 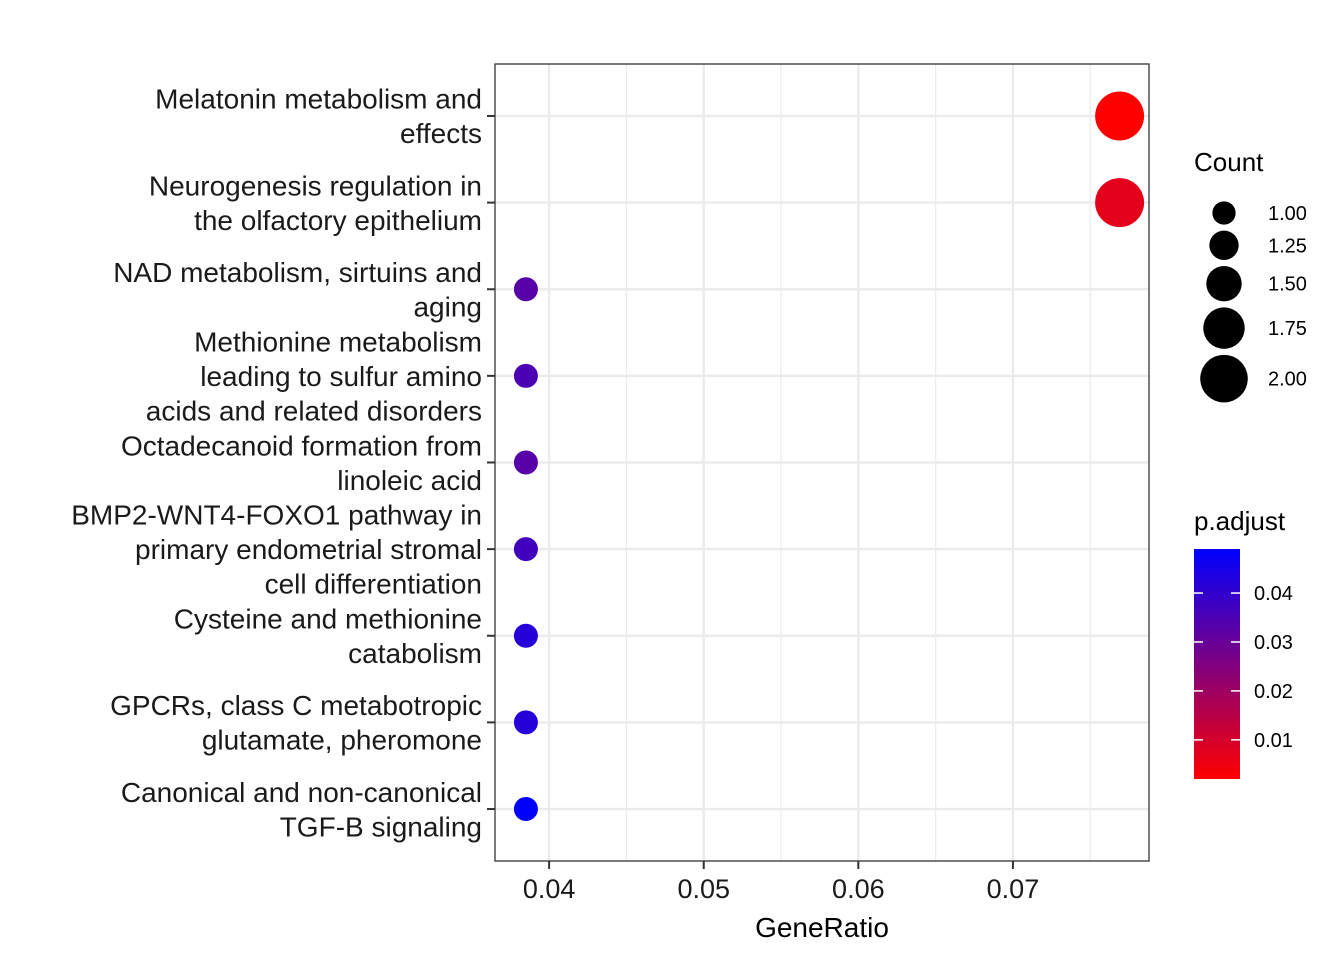 What do you see at coordinates (822, 927) in the screenshot?
I see `x-axis-title: GeneRatio` at bounding box center [822, 927].